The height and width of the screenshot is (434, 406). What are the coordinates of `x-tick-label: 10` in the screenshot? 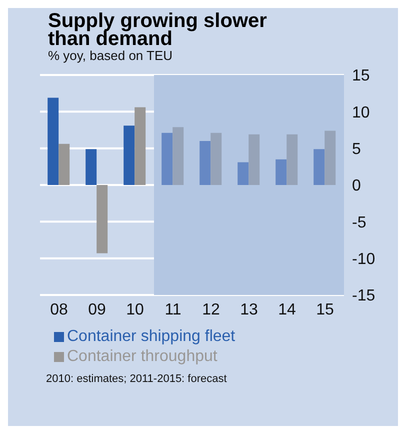 It's located at (135, 309).